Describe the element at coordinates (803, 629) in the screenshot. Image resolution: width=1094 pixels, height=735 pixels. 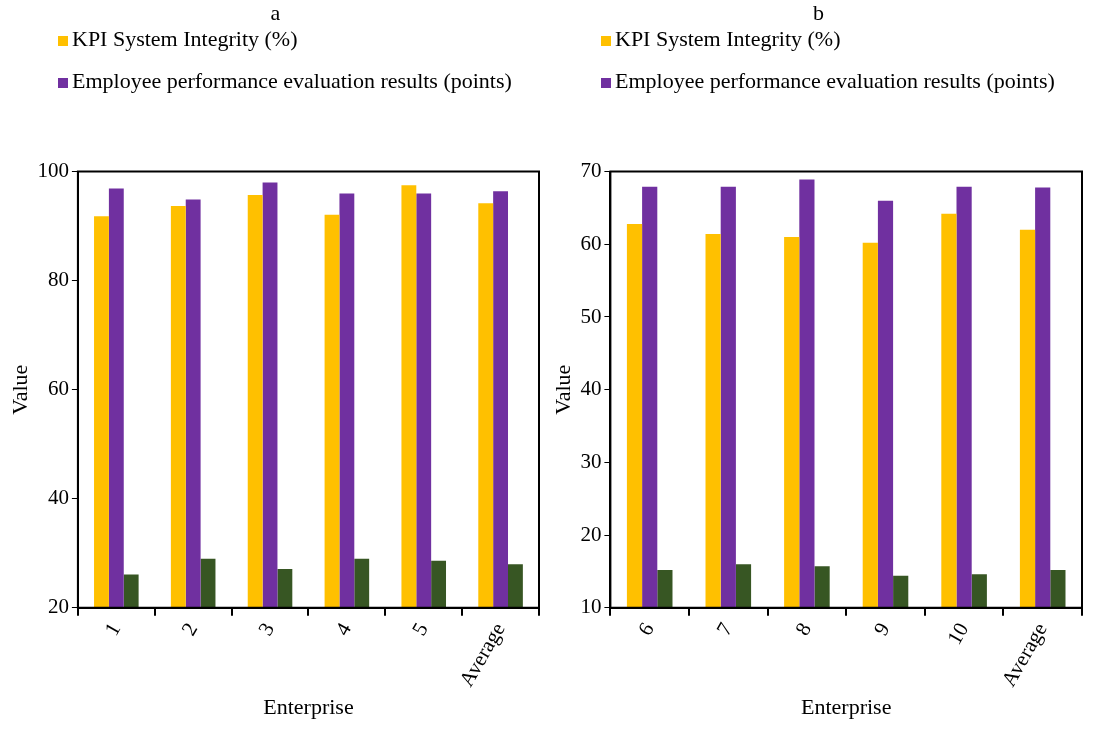
I see `x-tick-label: 8` at that location.